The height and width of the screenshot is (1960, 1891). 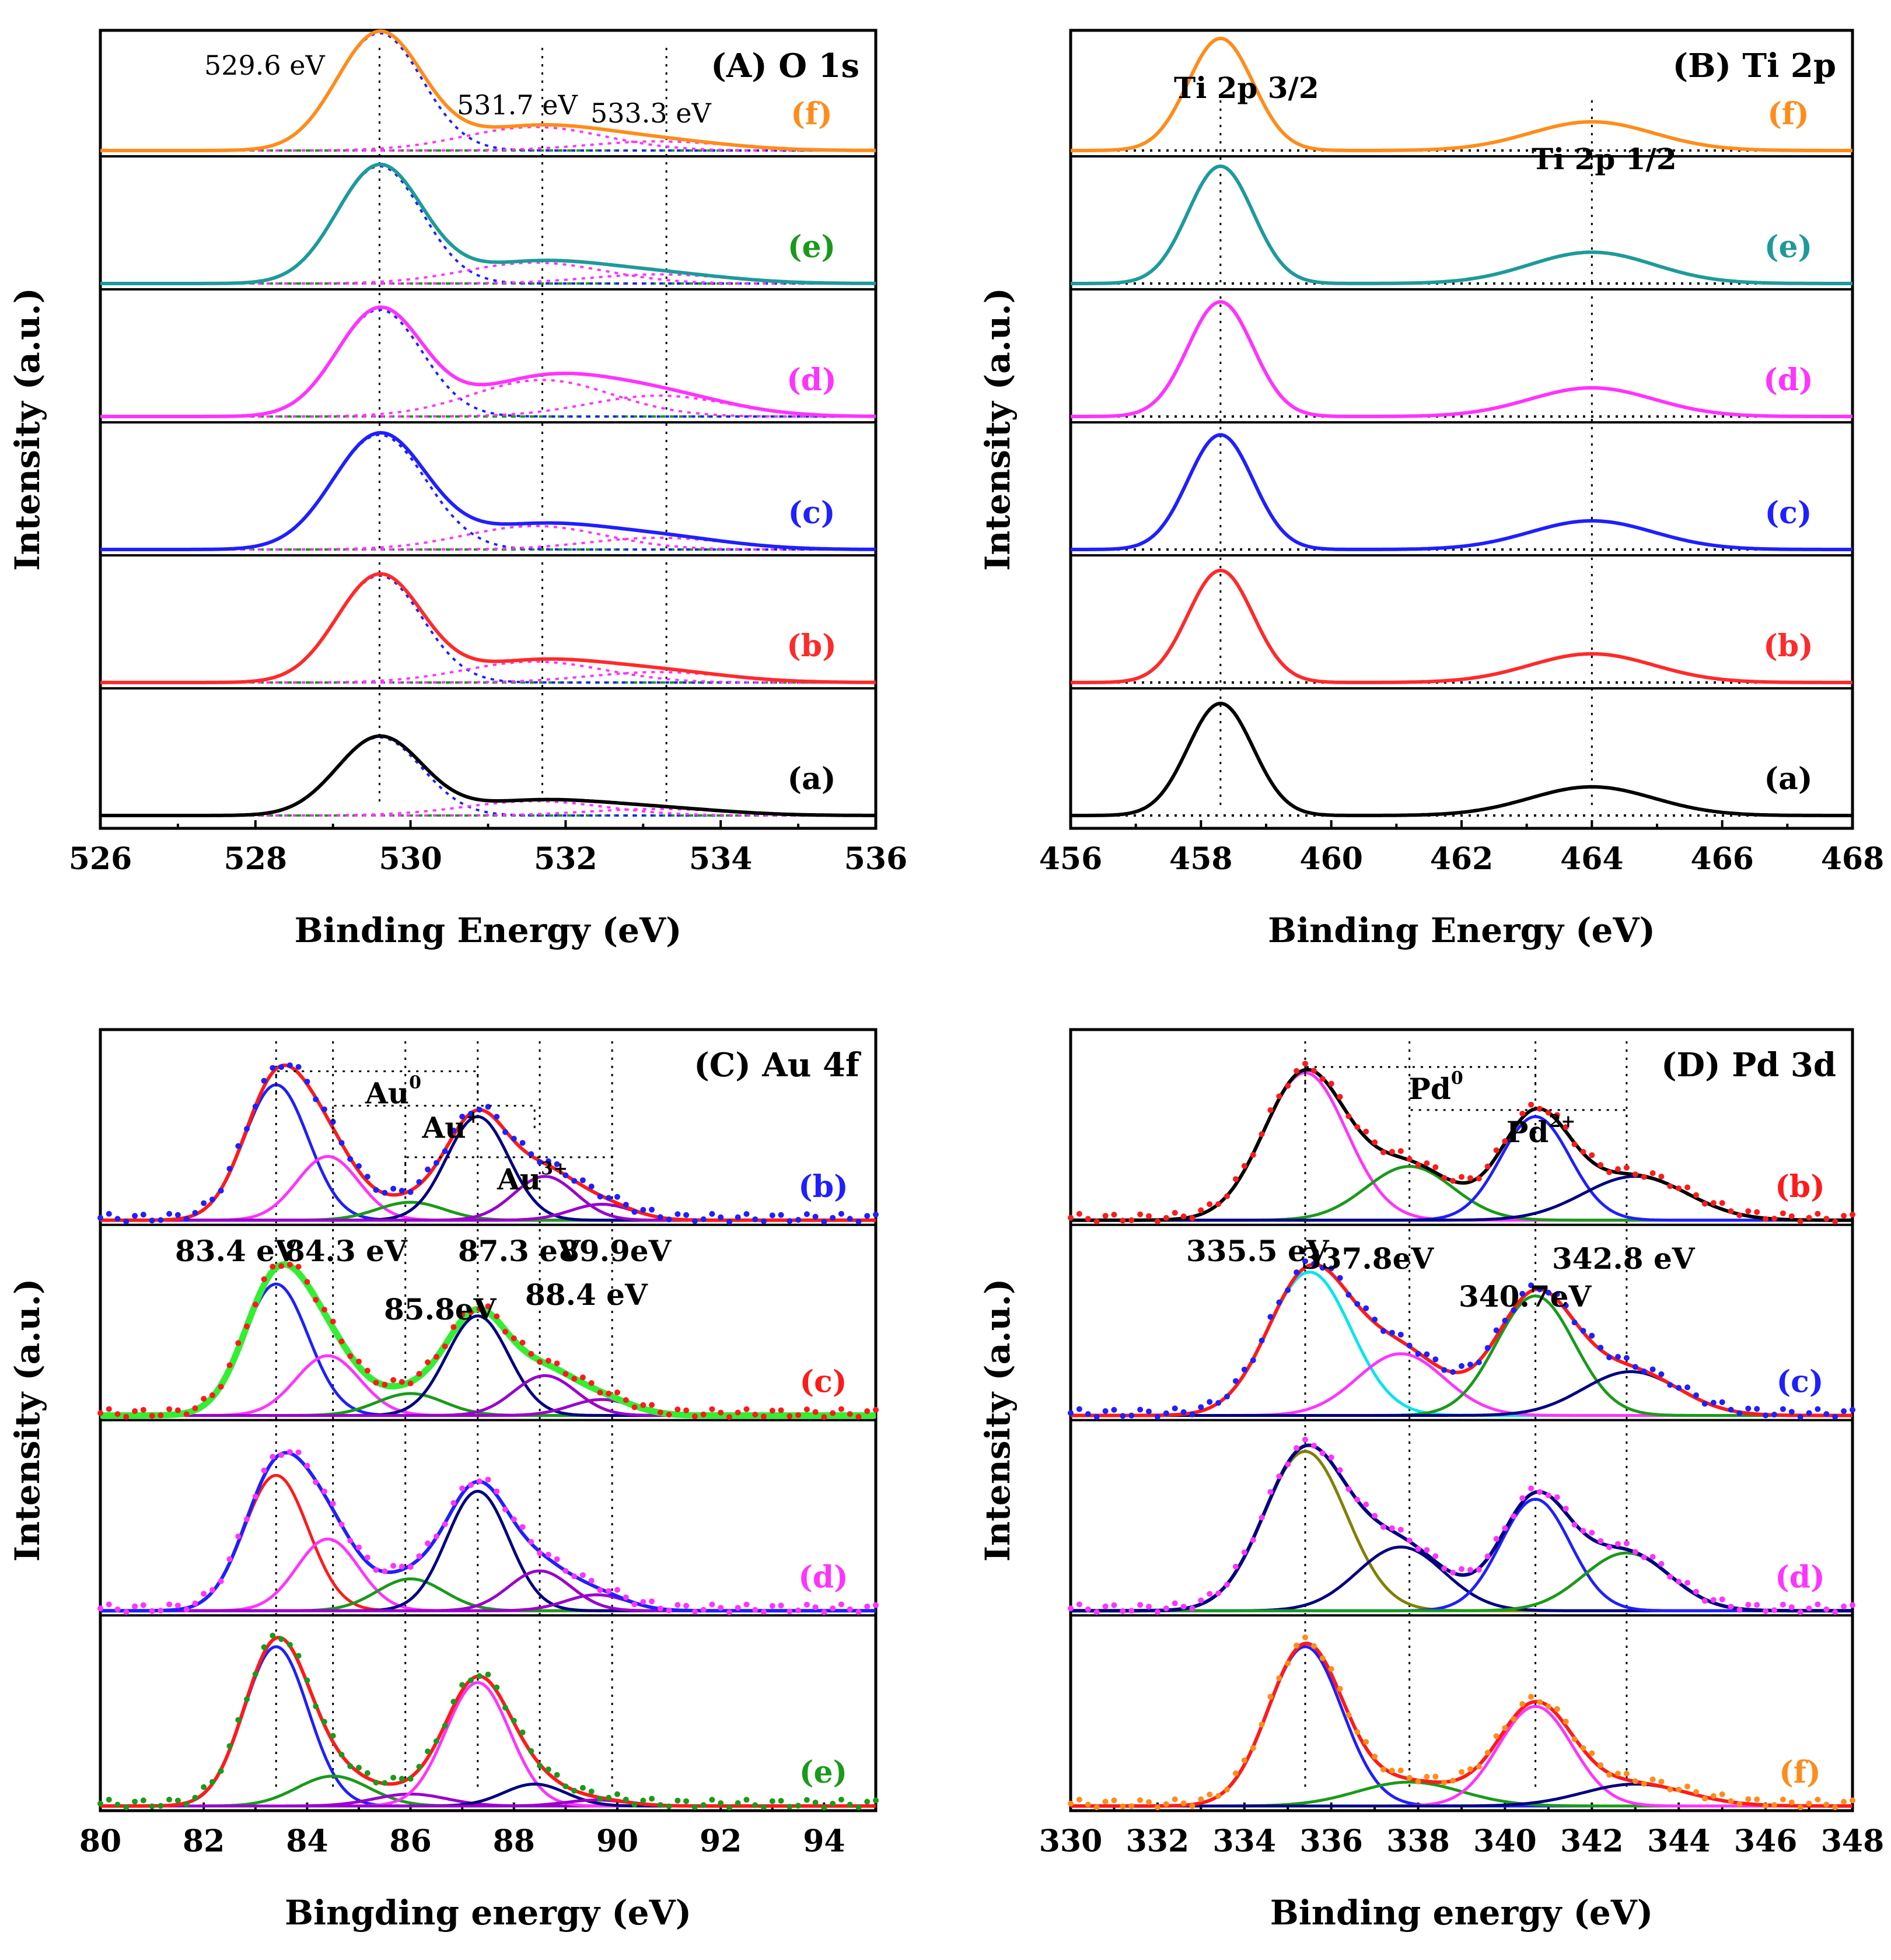 What do you see at coordinates (488, 1721) in the screenshot?
I see `series-e: (e)` at bounding box center [488, 1721].